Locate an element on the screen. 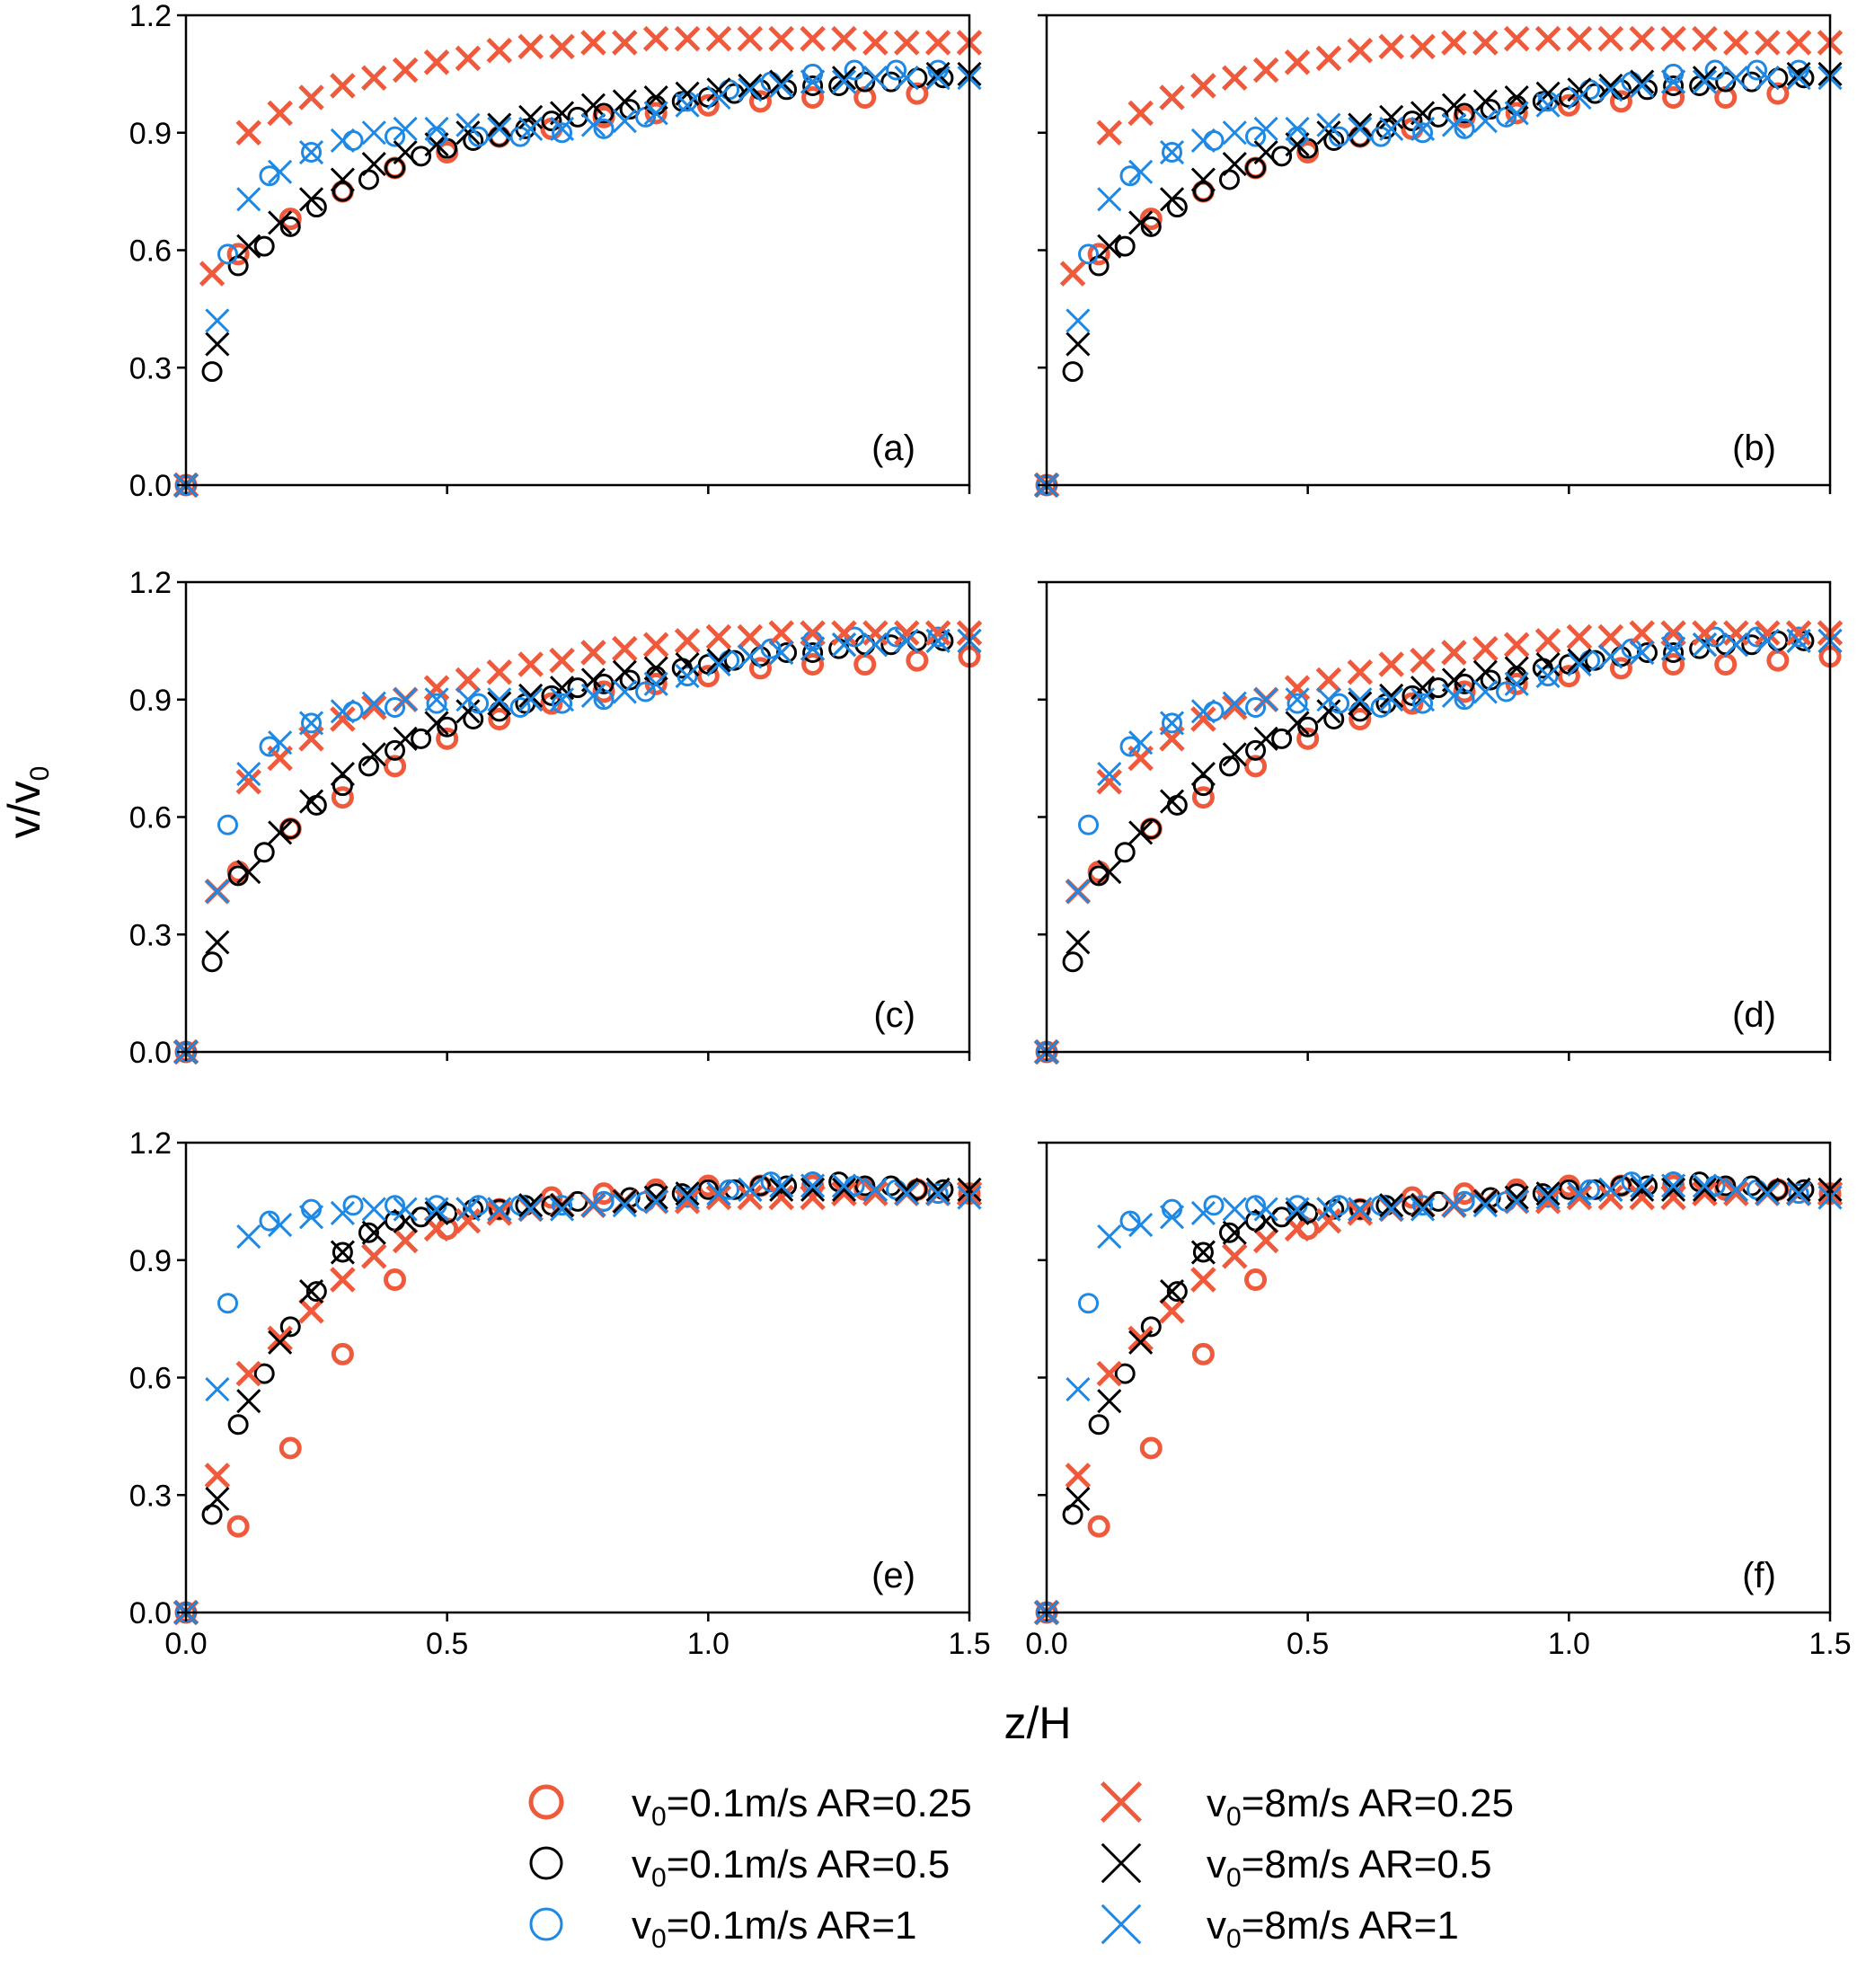  legend-item: v0=0.1m/s AR=0.5 is located at coordinates (739, 1867).